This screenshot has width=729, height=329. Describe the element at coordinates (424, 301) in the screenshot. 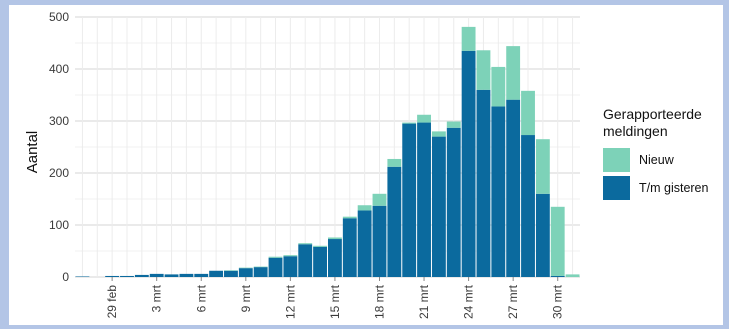

I see `x-tick-label: 21 mrt` at that location.